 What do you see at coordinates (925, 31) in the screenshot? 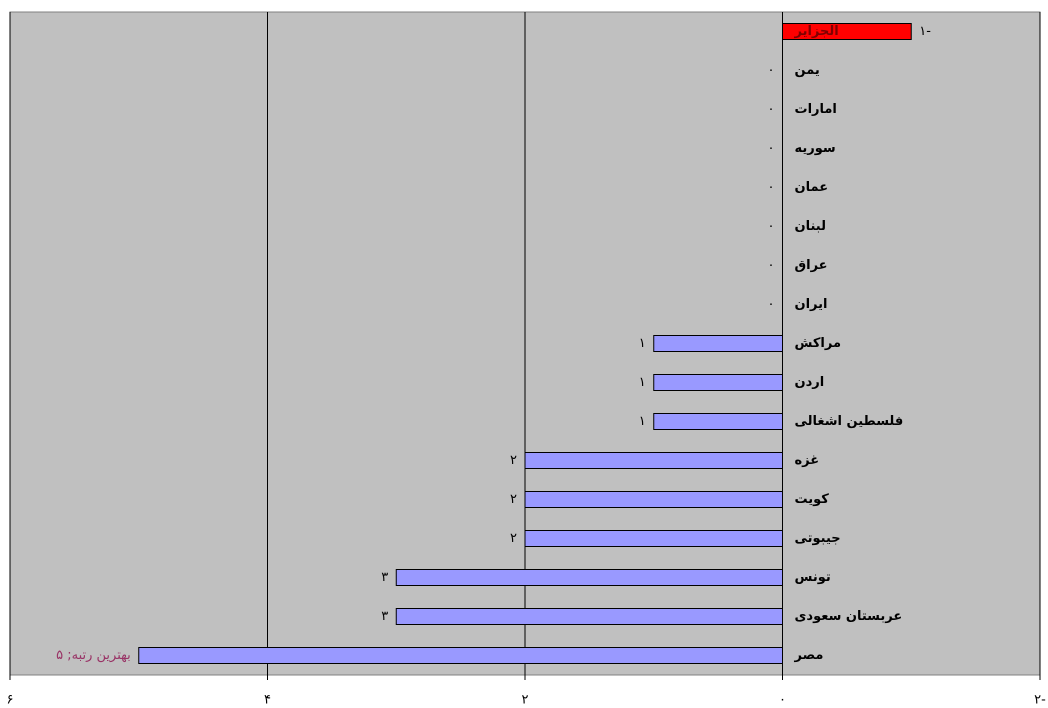
I see `data-label: ۱-` at bounding box center [925, 31].